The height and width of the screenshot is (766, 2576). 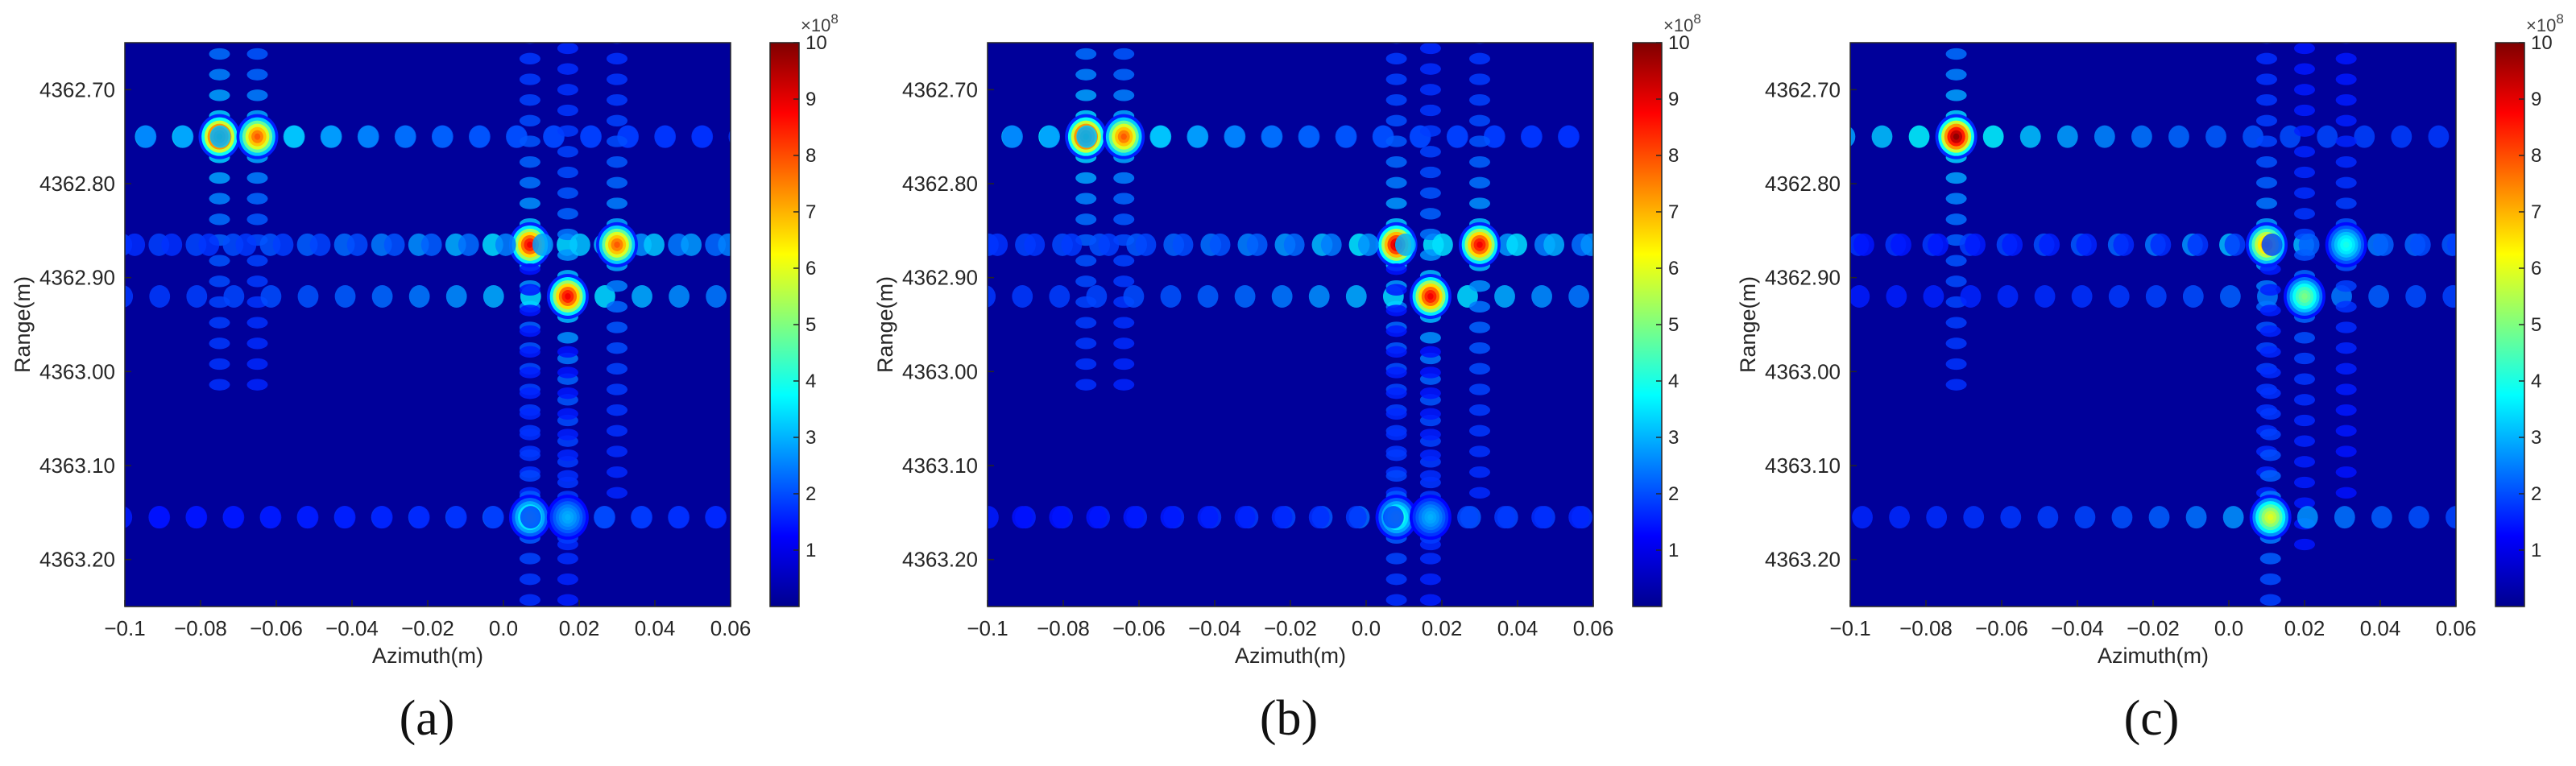 I want to click on panel-label: (a), so click(x=427, y=718).